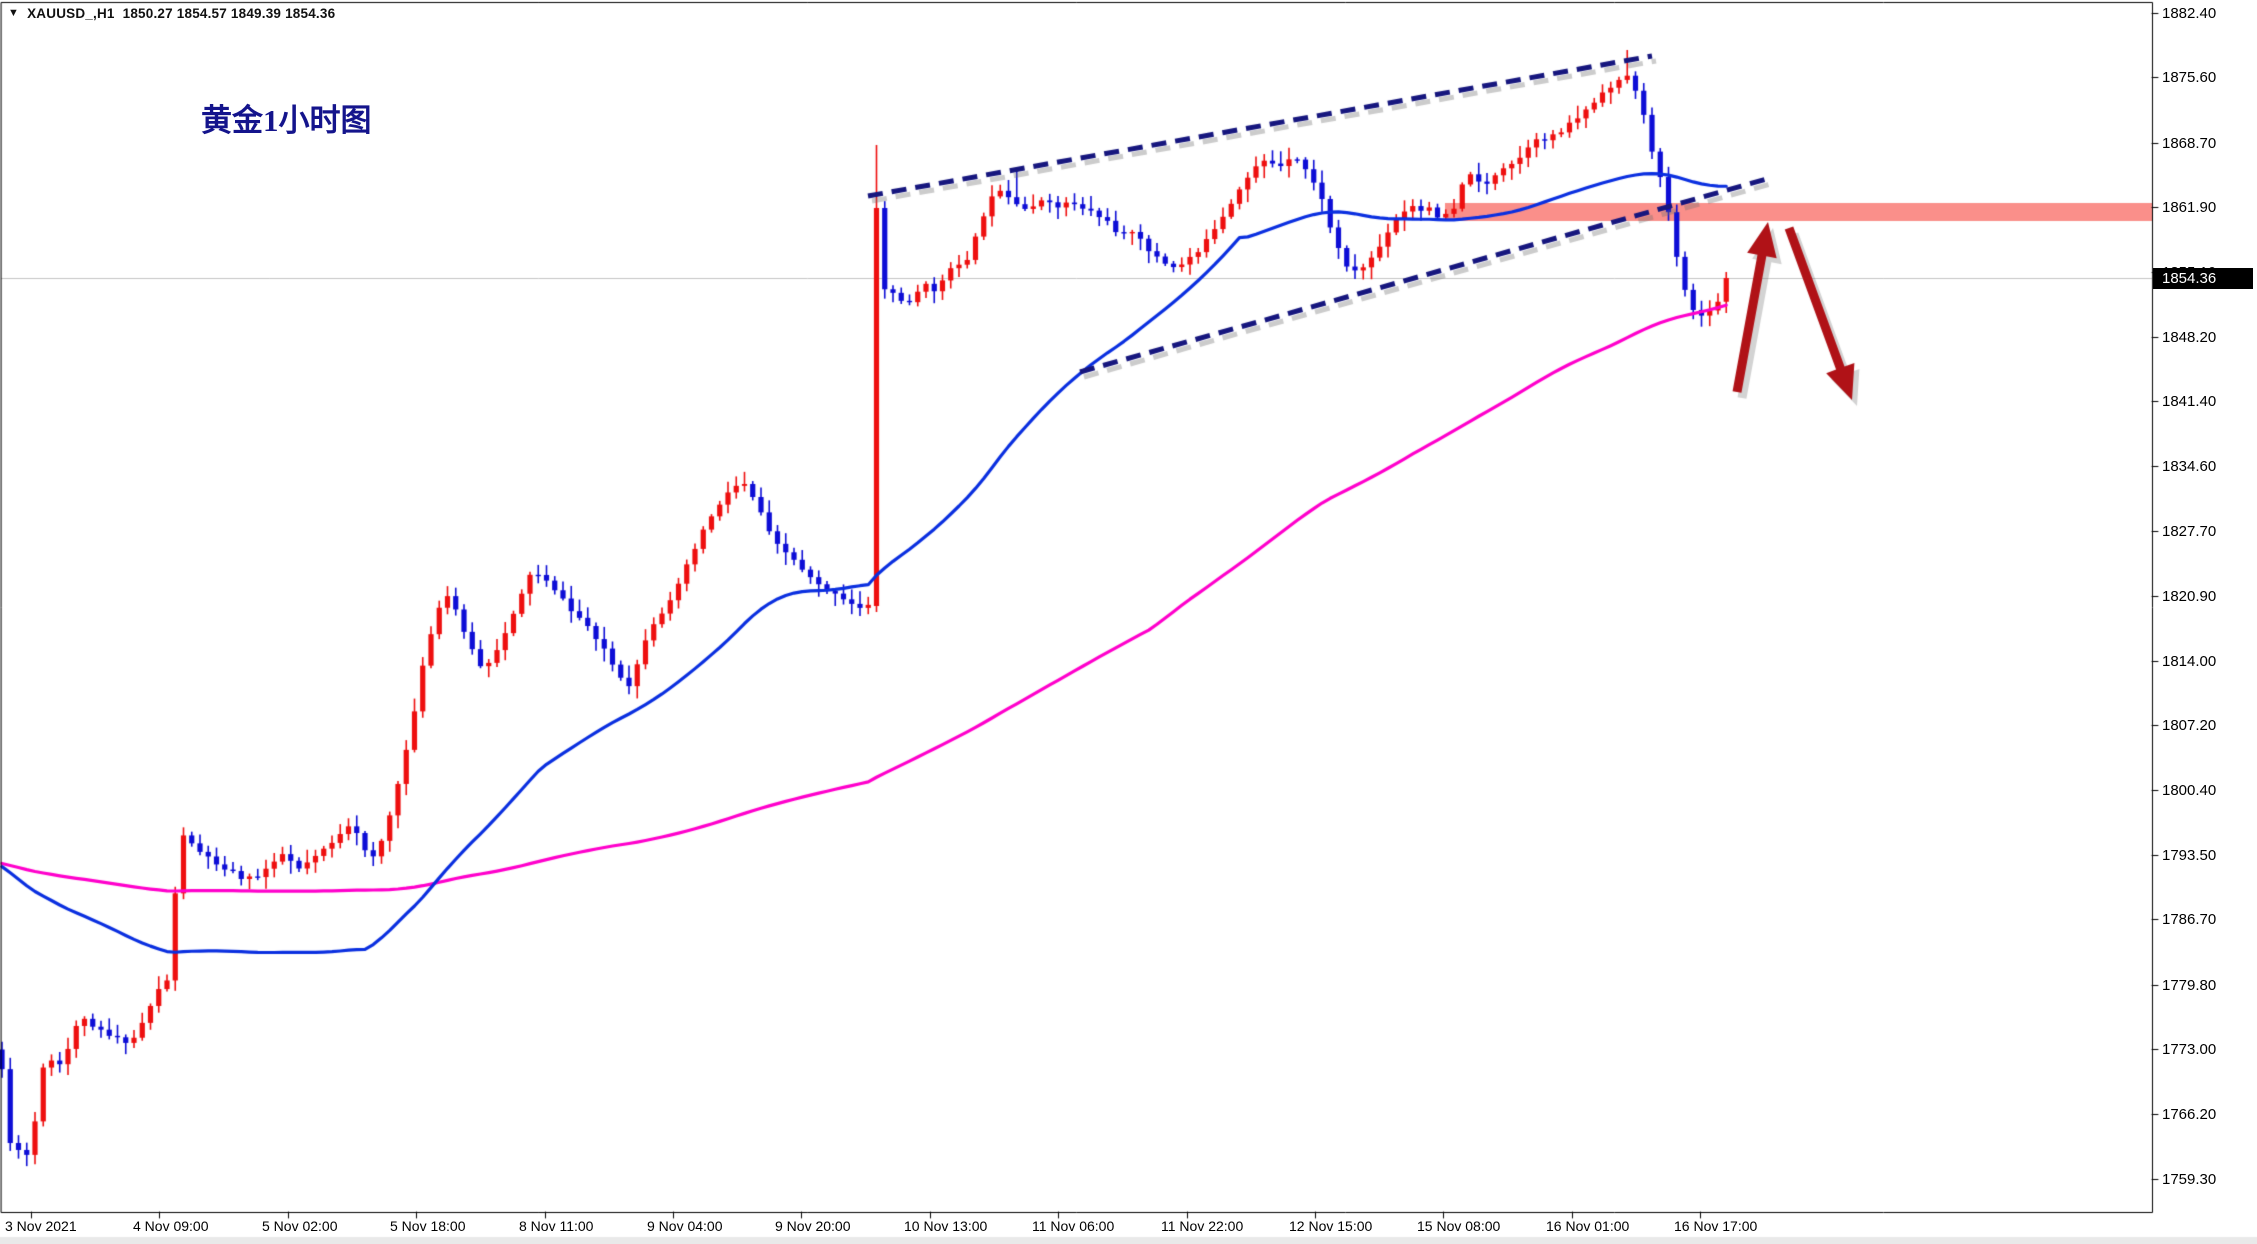 The image size is (2257, 1244). Describe the element at coordinates (2189, 143) in the screenshot. I see `y-axis-label: 1868.70` at that location.